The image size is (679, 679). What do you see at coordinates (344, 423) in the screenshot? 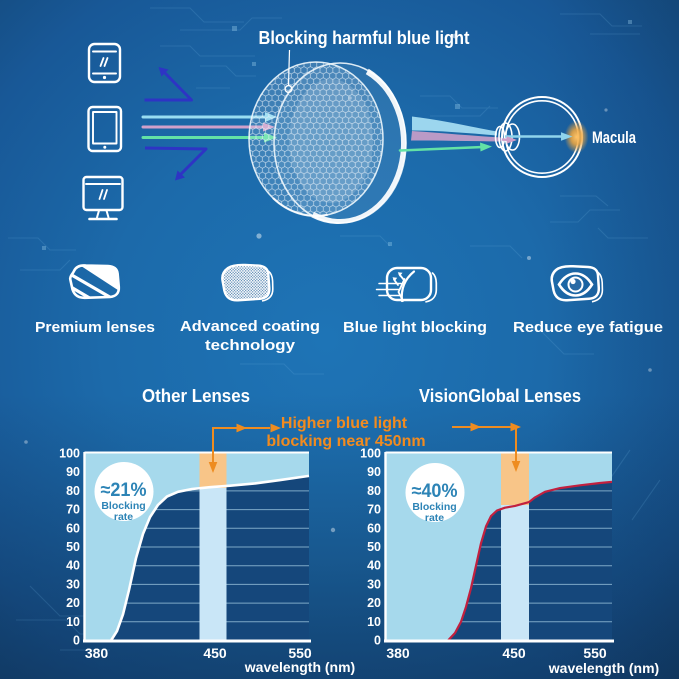
I see `svg-text: Higher blue light` at bounding box center [344, 423].